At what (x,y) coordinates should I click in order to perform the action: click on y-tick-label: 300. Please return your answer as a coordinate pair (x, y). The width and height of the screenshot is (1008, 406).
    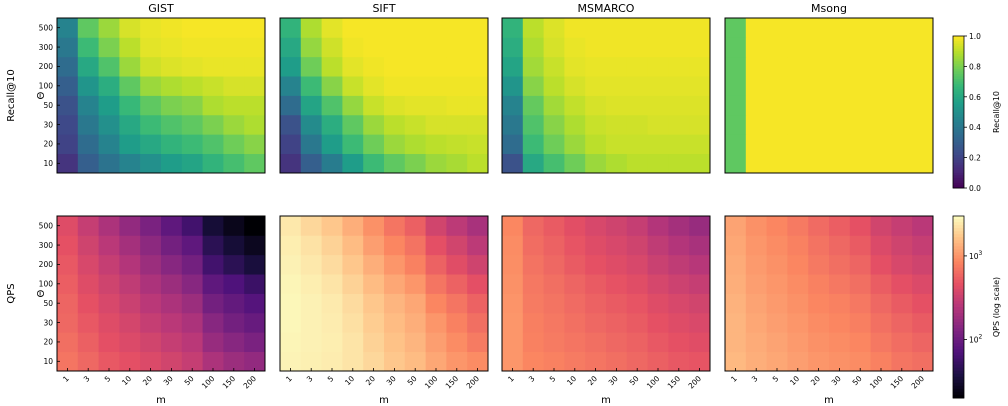
    Looking at the image, I should click on (46, 245).